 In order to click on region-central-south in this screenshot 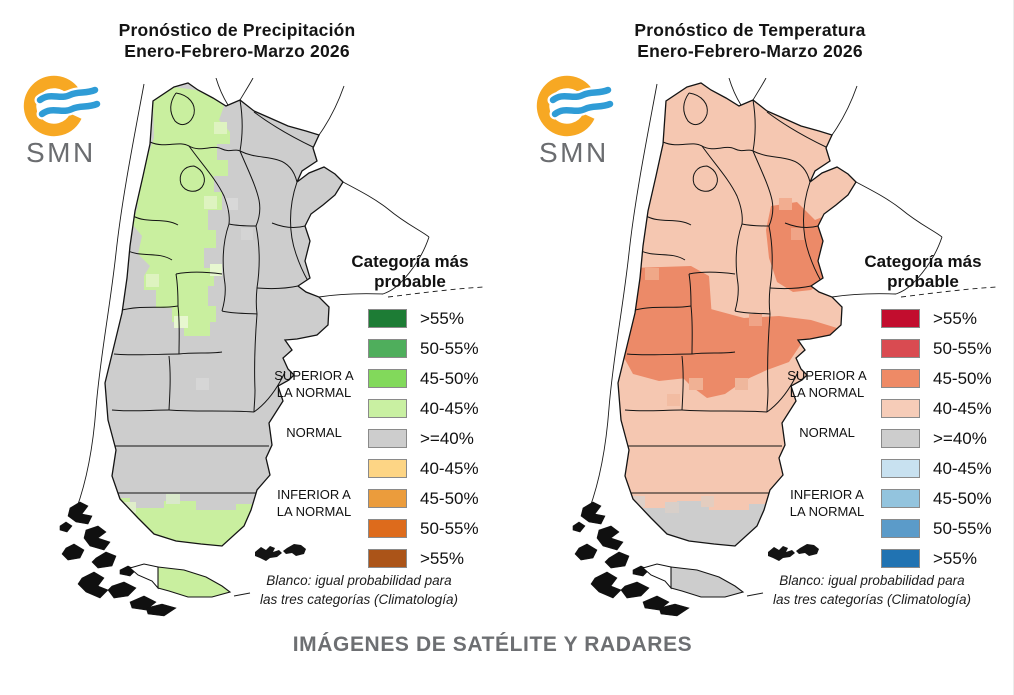, I will do `click(755, 353)`.